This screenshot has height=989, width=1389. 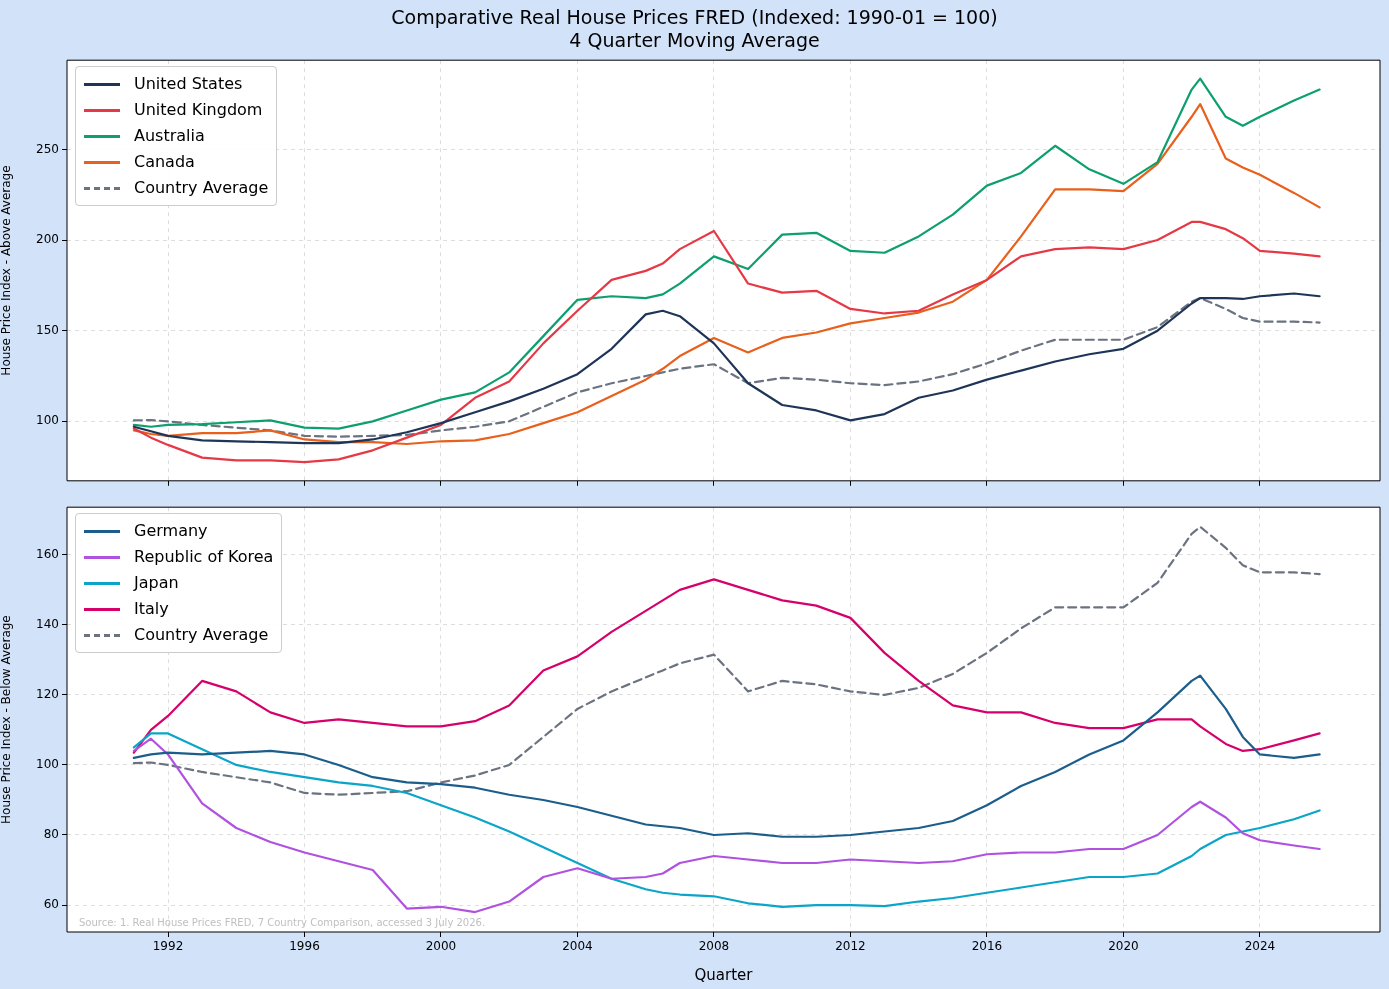 I want to click on legend-label: Republic of Korea, so click(x=204, y=556).